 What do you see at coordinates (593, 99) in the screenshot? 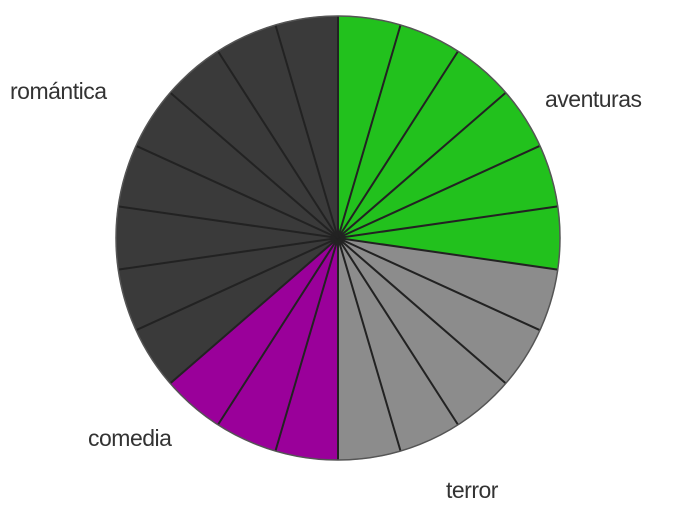
I see `label-aventuras: aventuras` at bounding box center [593, 99].